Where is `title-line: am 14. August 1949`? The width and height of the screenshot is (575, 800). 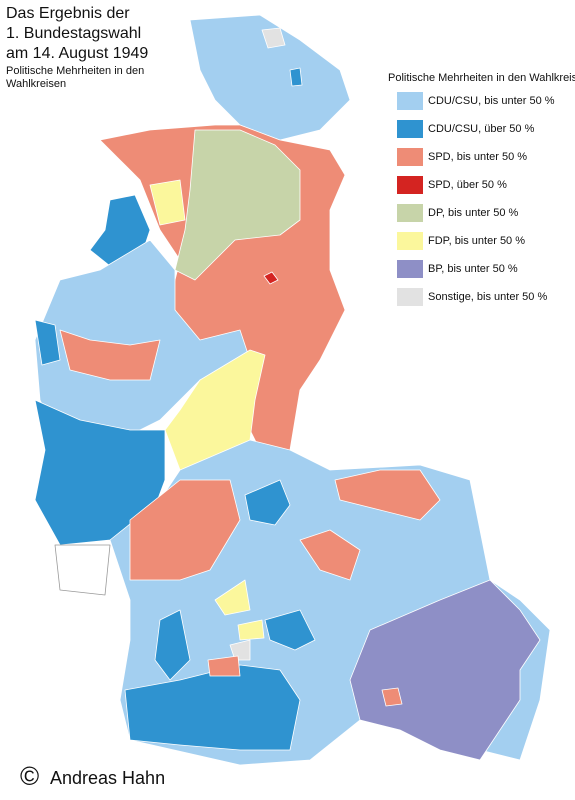
title-line: am 14. August 1949 is located at coordinates (77, 53).